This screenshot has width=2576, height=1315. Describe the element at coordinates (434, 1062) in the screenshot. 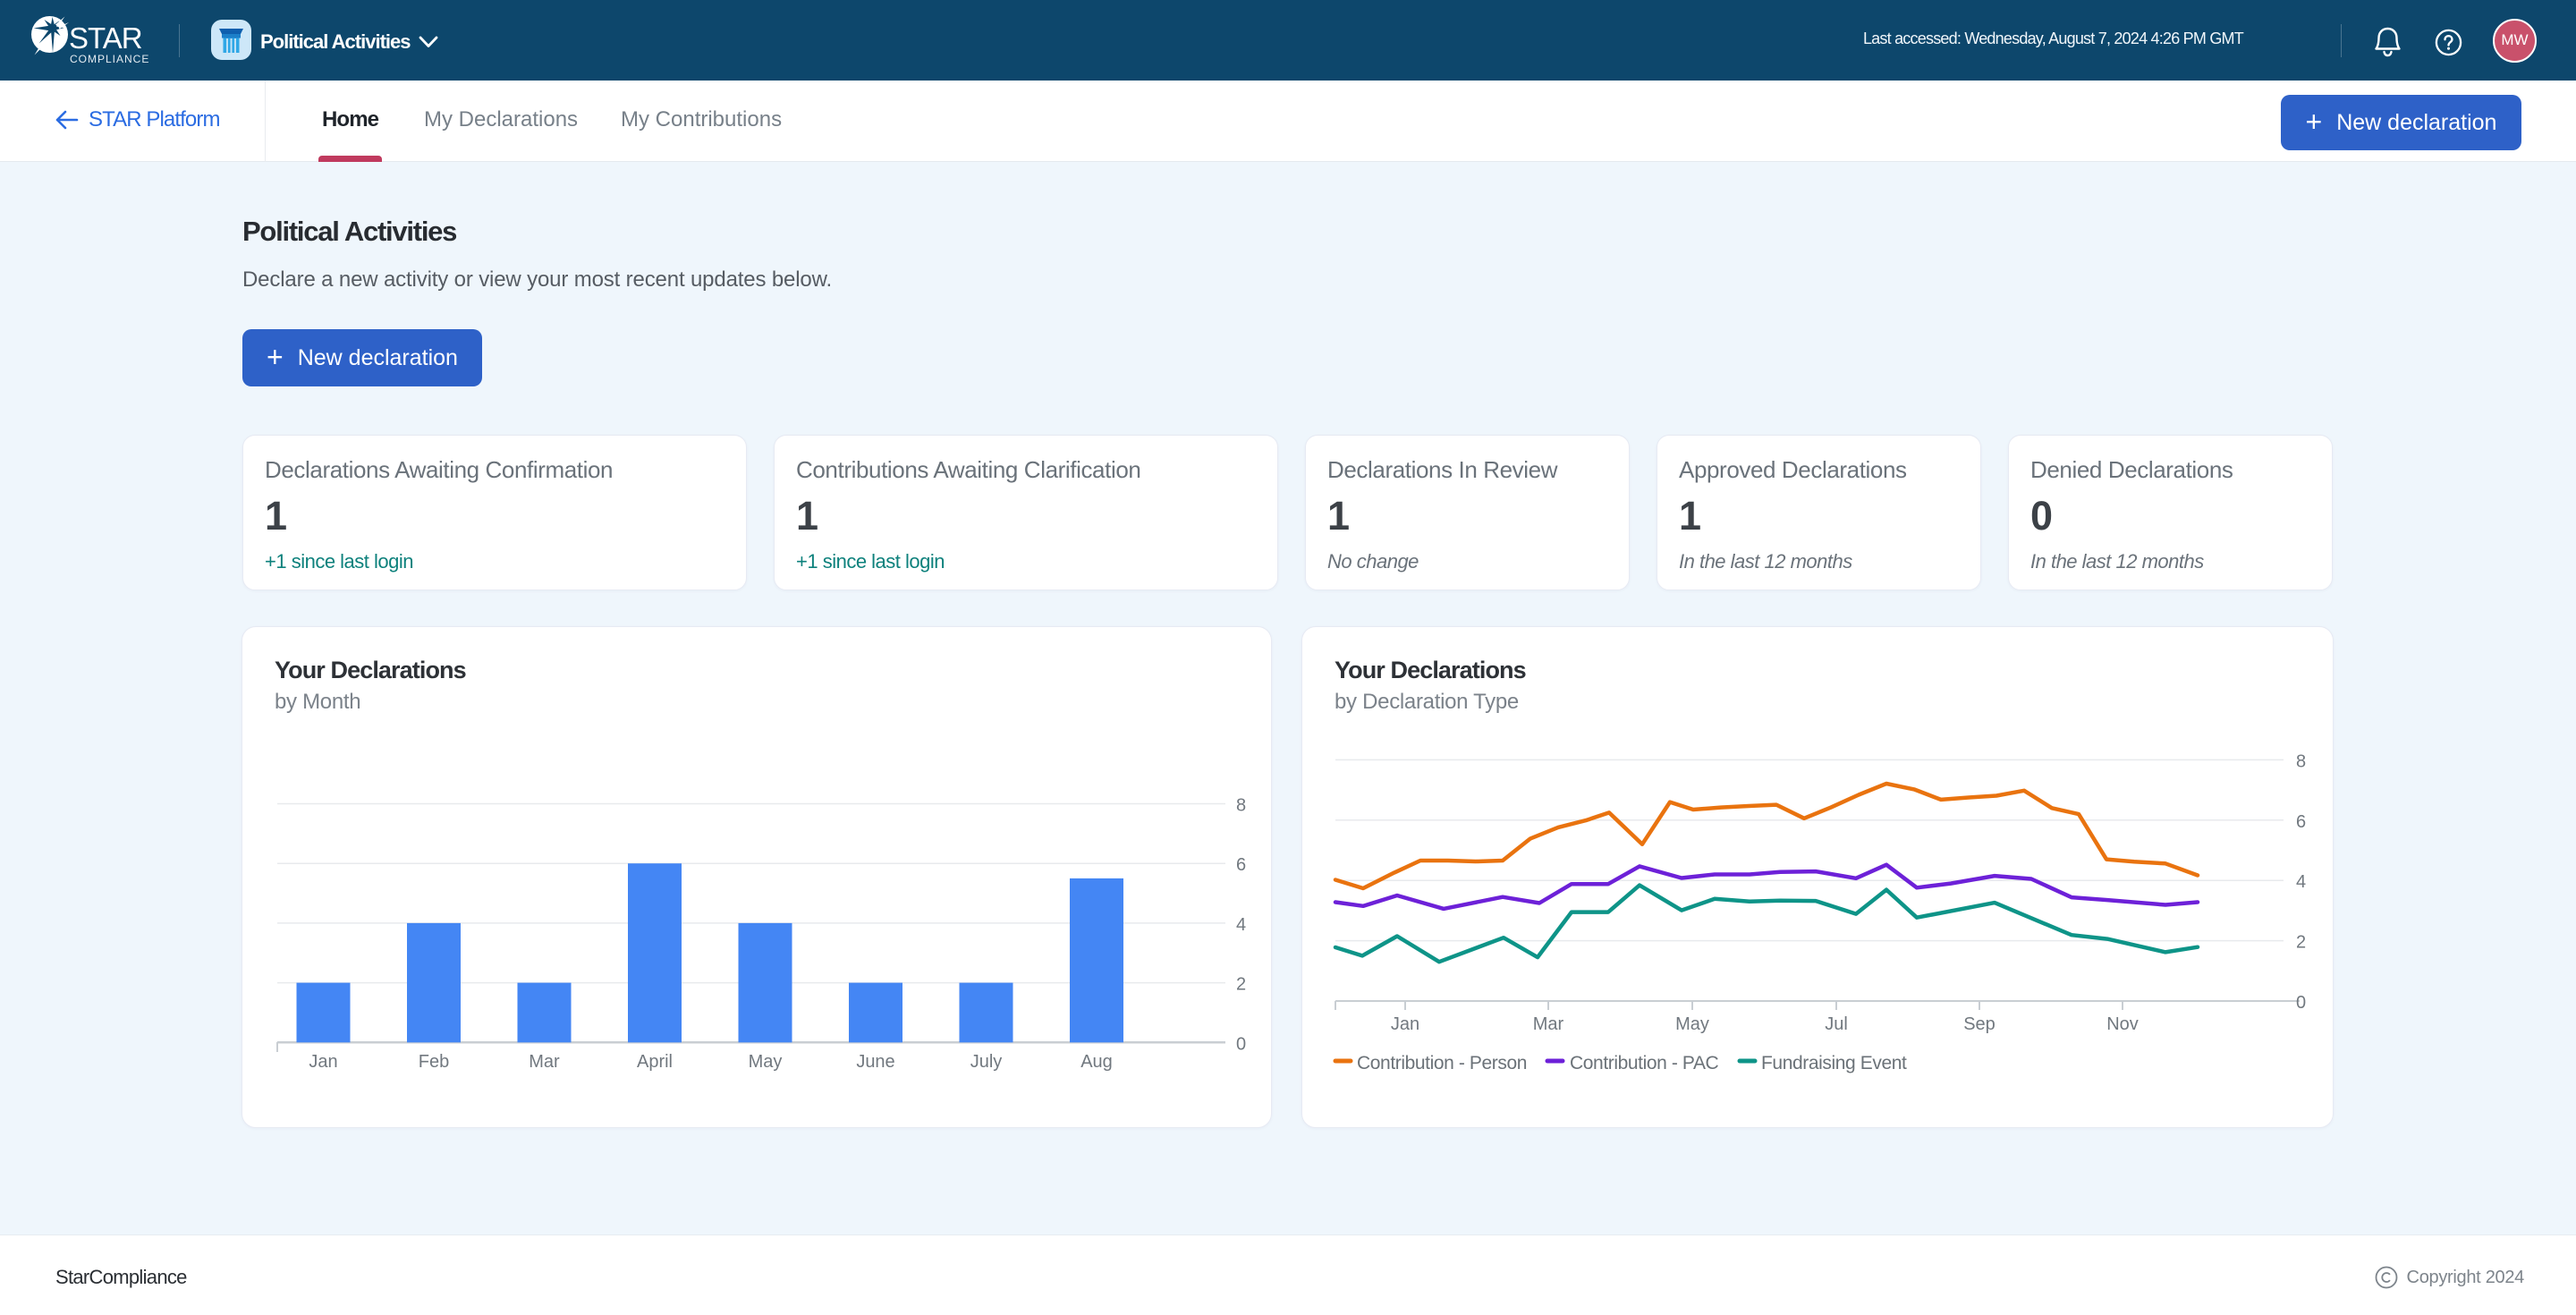

I see `svg-text: Feb` at that location.